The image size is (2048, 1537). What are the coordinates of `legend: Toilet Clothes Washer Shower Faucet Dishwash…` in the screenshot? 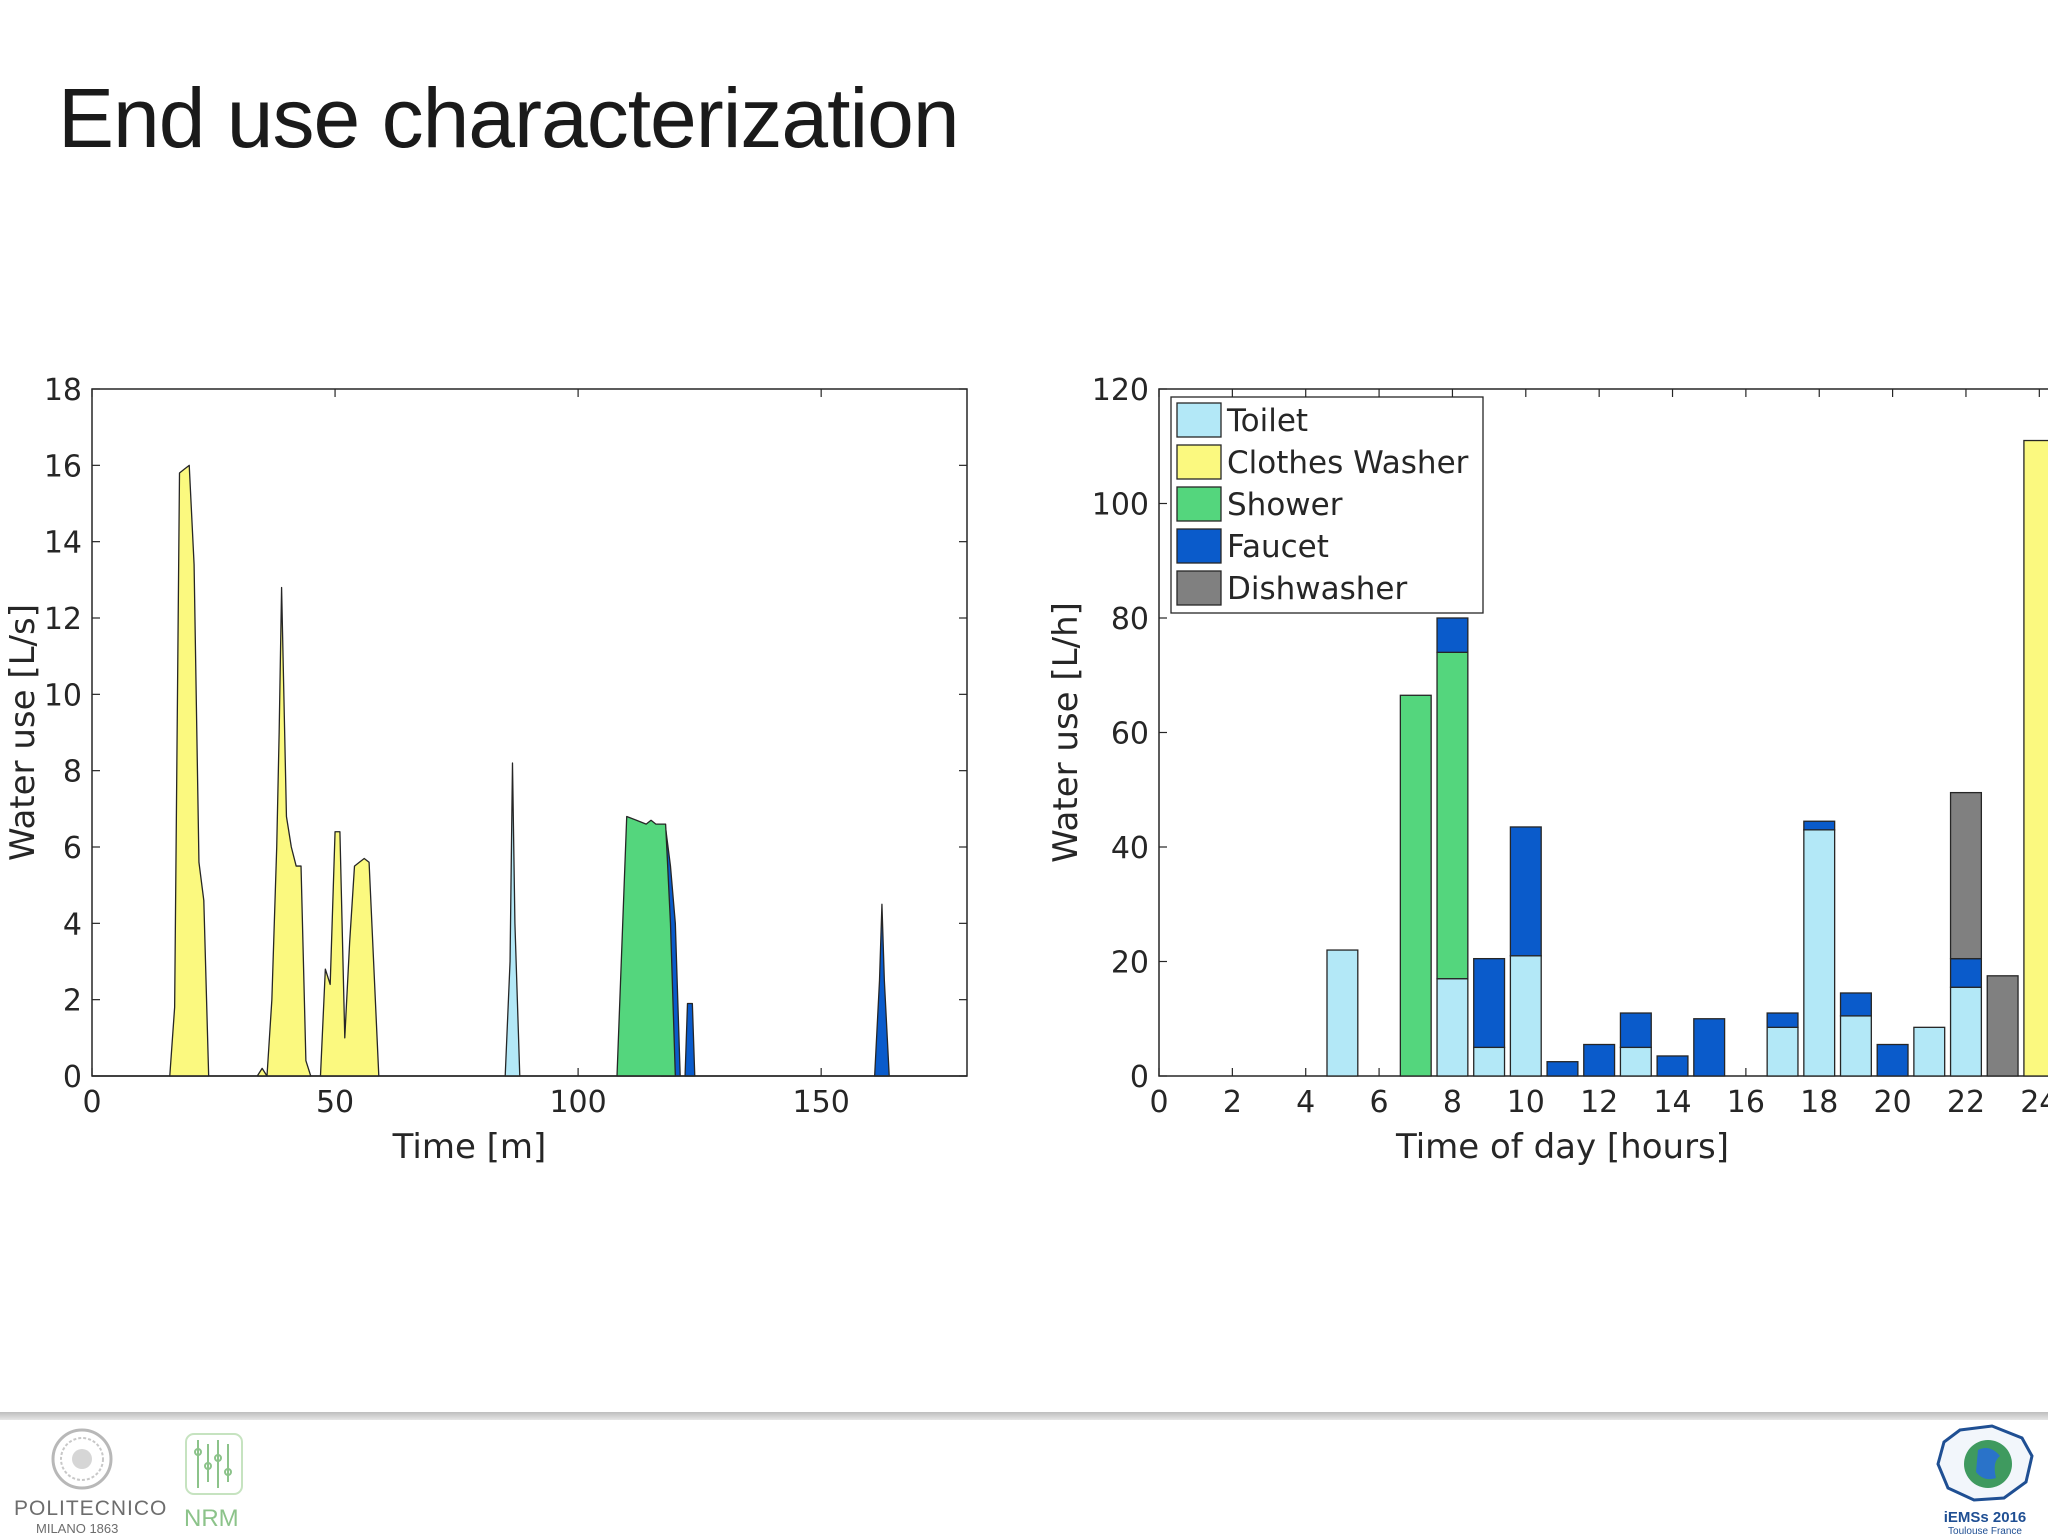 It's located at (1327, 505).